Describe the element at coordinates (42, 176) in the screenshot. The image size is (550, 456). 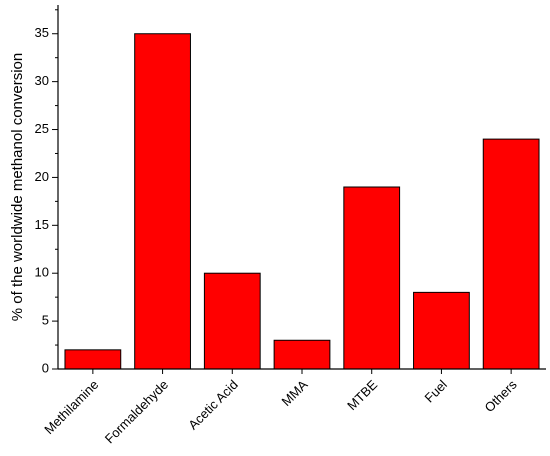
I see `y-tick-label: 20` at that location.